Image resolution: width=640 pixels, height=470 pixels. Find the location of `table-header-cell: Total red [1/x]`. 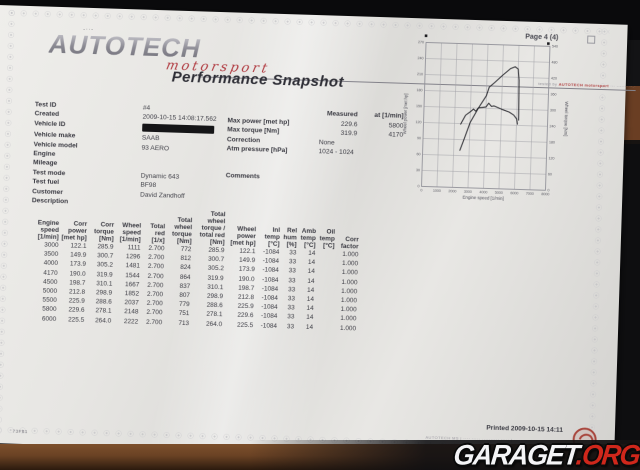

table-header-cell: Total red [1/x] is located at coordinates (158, 233).